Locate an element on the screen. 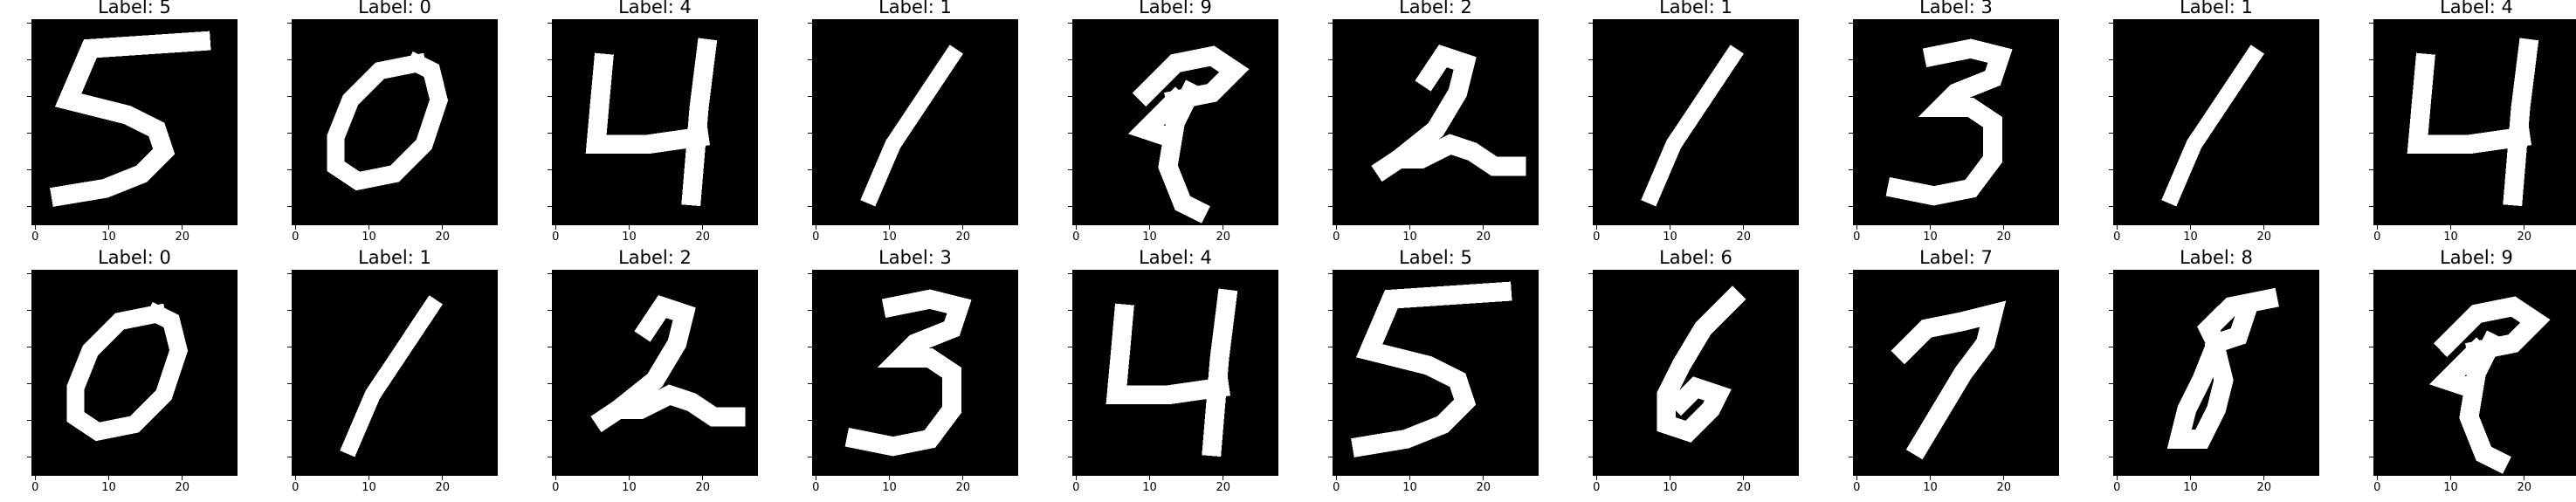 This screenshot has height=502, width=2576. panel-title: Label: 4 is located at coordinates (2476, 9).